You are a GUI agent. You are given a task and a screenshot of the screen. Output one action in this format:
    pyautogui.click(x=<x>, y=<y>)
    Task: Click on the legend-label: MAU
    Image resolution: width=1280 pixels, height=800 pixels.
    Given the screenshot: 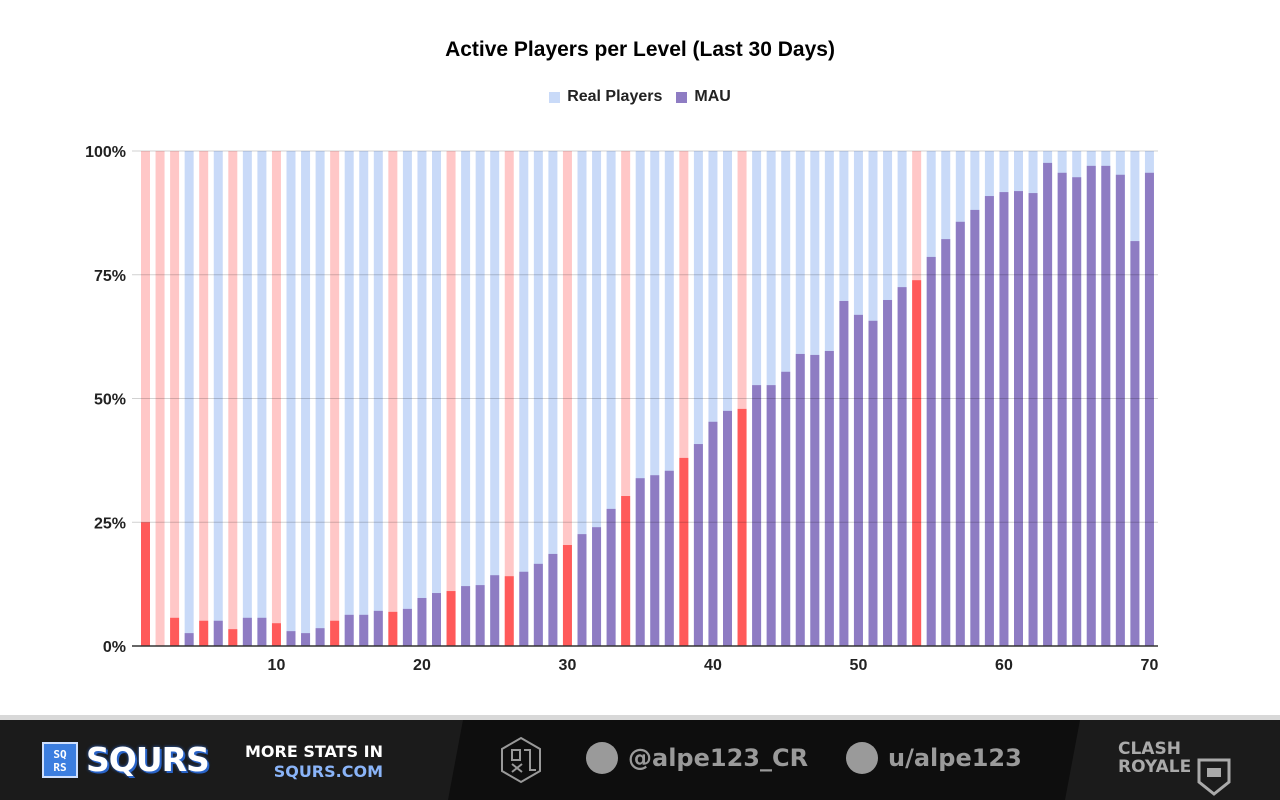 What is the action you would take?
    pyautogui.click(x=712, y=96)
    